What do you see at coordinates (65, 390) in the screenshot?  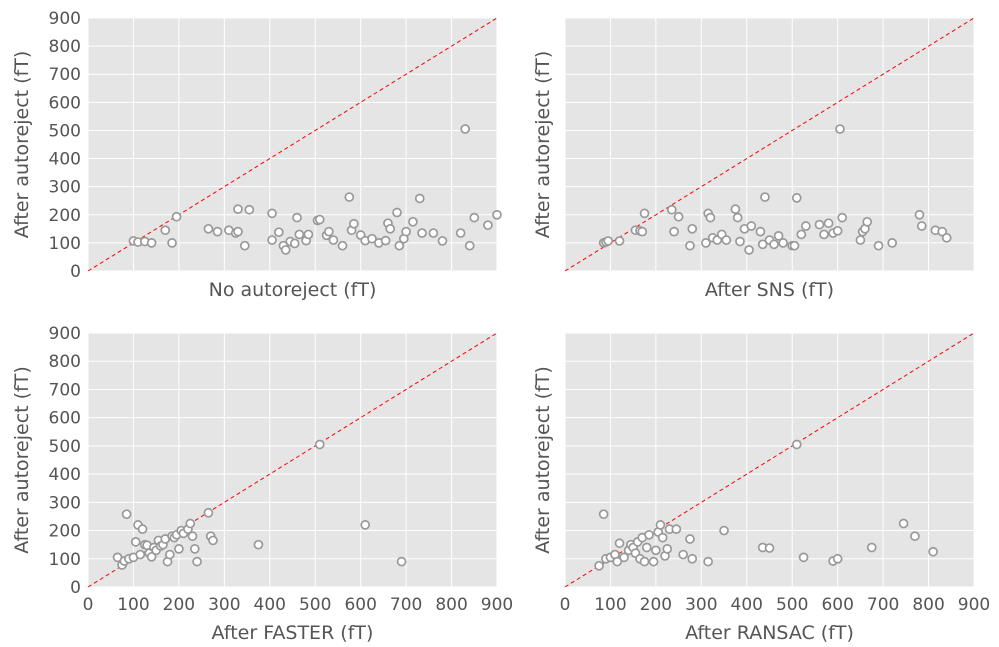 I see `y-tick-label: 700` at bounding box center [65, 390].